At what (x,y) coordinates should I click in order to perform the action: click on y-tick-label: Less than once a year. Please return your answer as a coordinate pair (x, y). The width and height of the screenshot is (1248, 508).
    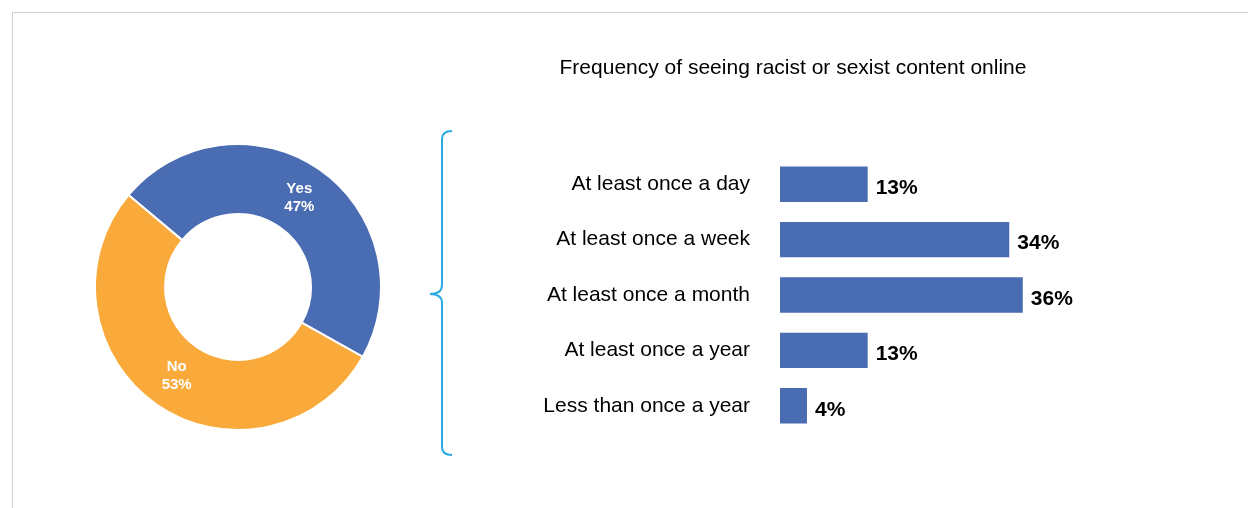
    Looking at the image, I should click on (646, 404).